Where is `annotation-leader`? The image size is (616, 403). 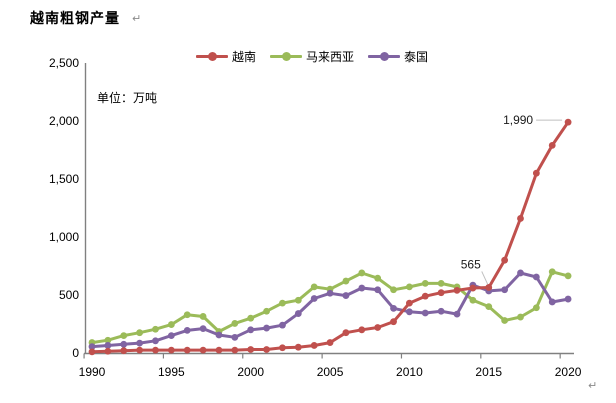 annotation-leader is located at coordinates (485, 278).